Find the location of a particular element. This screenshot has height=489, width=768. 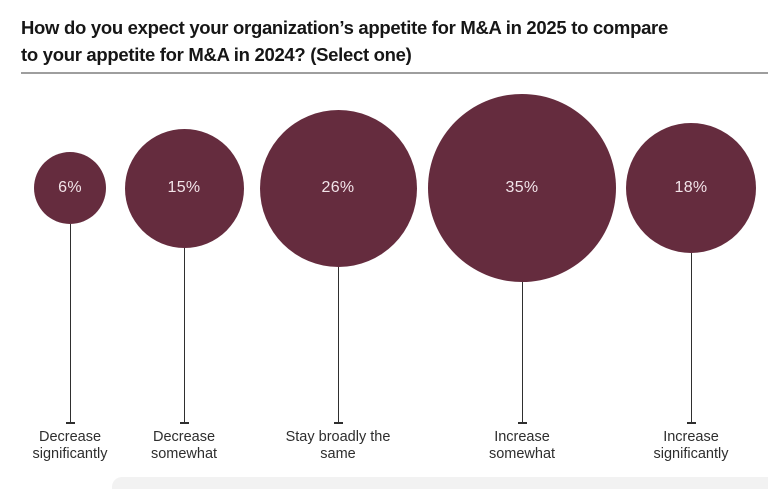

bubble: 26% is located at coordinates (338, 188).